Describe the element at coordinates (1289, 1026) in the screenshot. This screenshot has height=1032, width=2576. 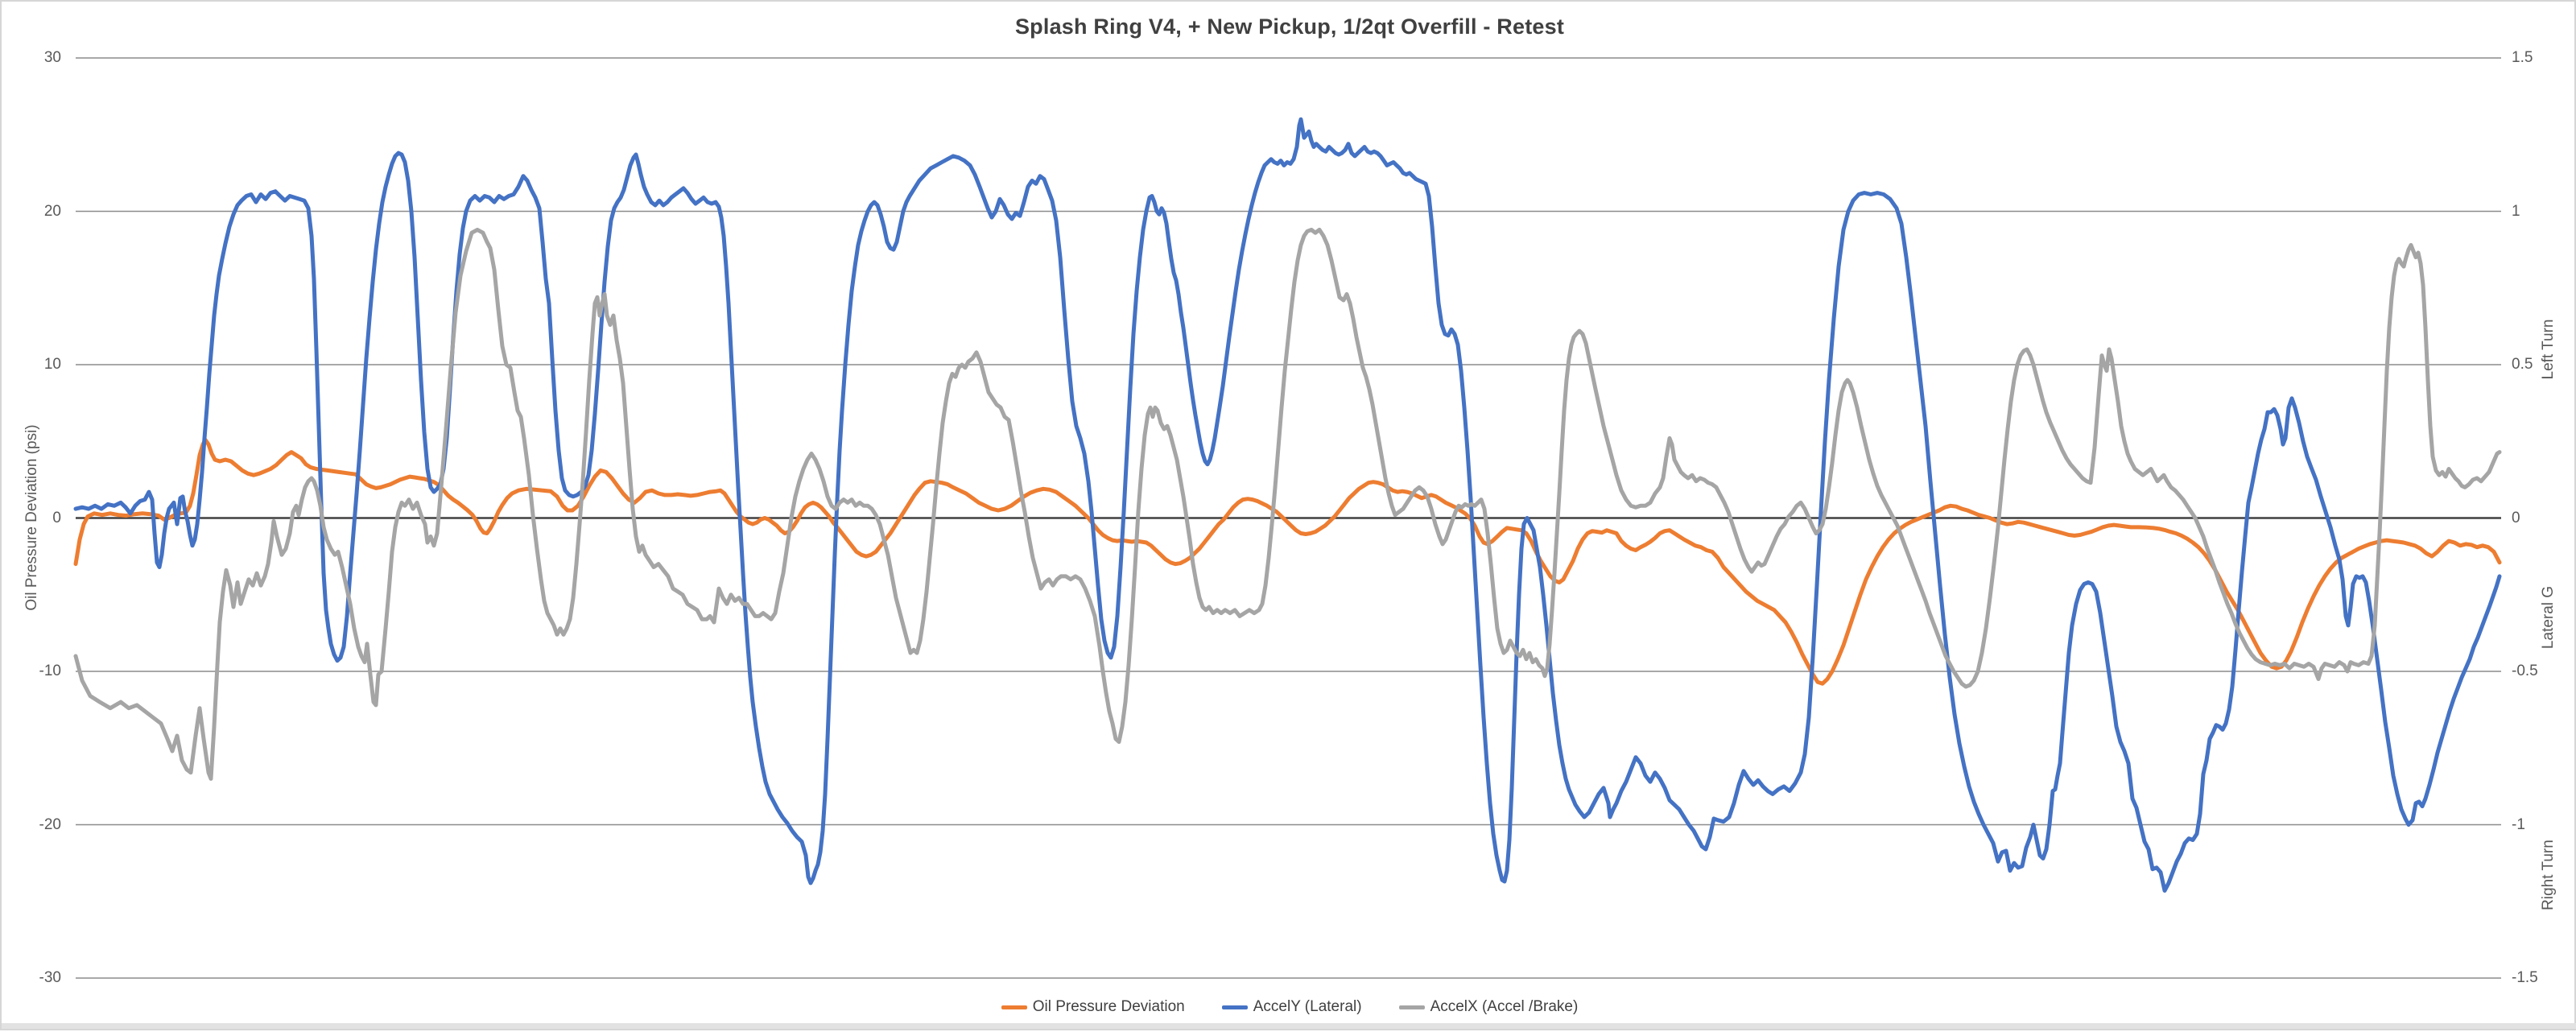
I see `bottom-border-strip` at that location.